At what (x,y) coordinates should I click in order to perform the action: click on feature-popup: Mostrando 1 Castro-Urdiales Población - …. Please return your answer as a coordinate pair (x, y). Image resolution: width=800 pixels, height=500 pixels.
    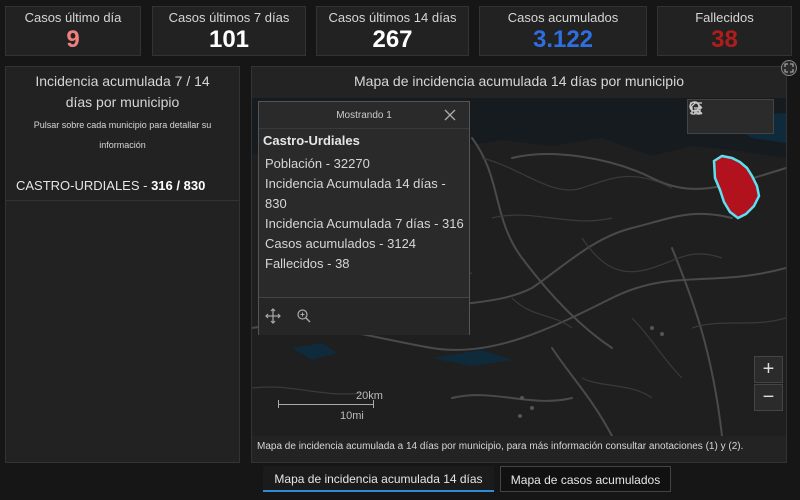
    Looking at the image, I should click on (364, 218).